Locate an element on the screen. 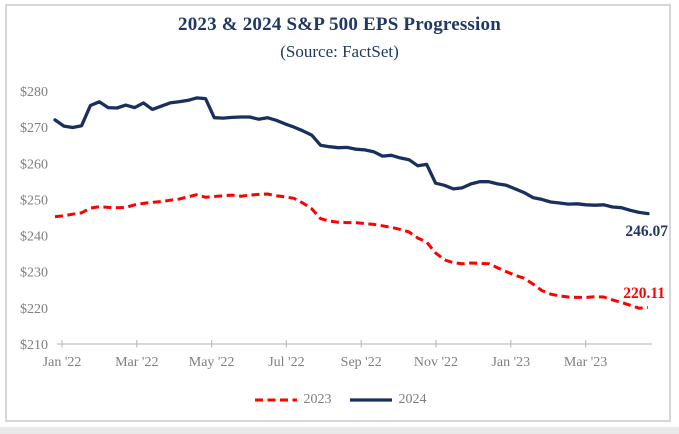  y-axis-label: $280 is located at coordinates (34, 92).